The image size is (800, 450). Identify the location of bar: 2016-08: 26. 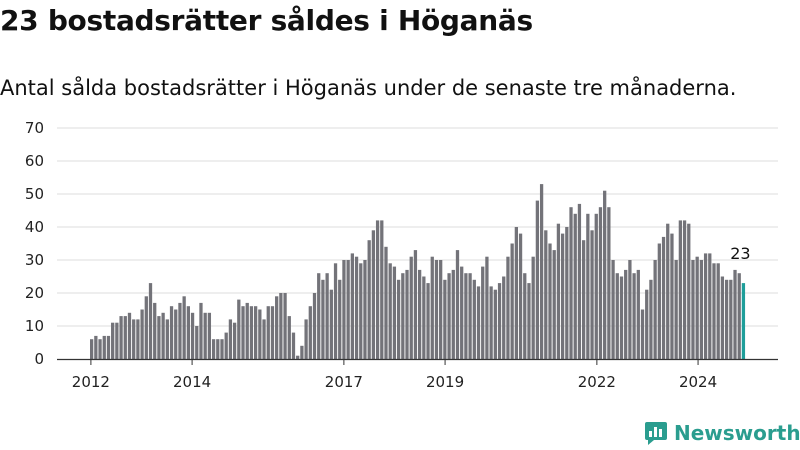
(327, 316).